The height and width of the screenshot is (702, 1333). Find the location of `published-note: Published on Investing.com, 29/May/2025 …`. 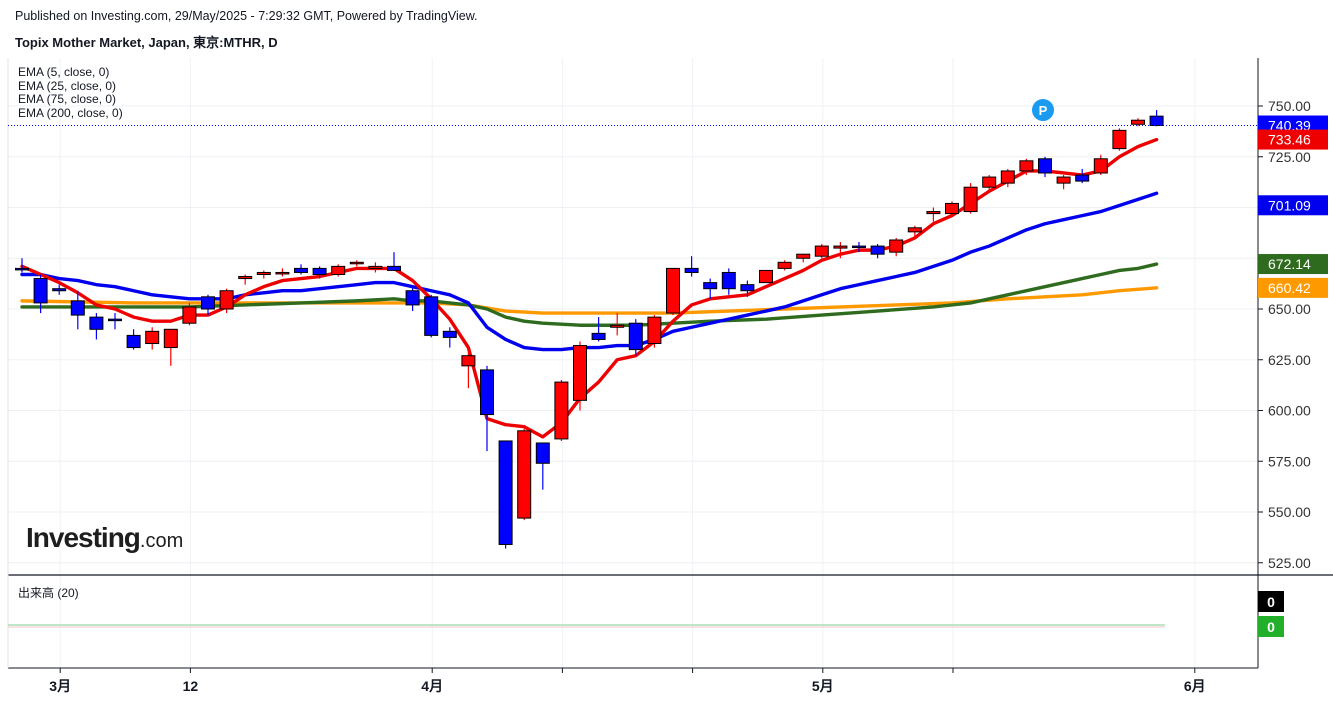

published-note: Published on Investing.com, 29/May/2025 … is located at coordinates (246, 16).